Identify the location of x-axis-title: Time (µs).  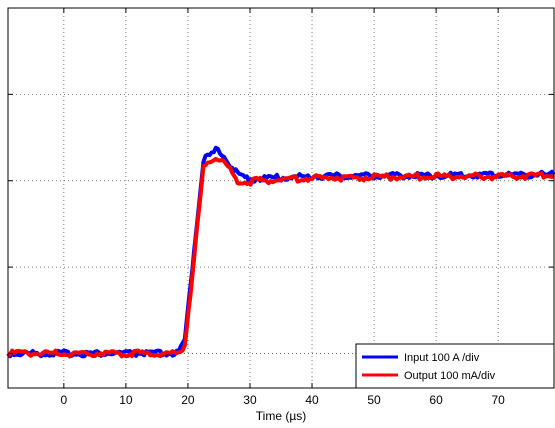
(281, 416).